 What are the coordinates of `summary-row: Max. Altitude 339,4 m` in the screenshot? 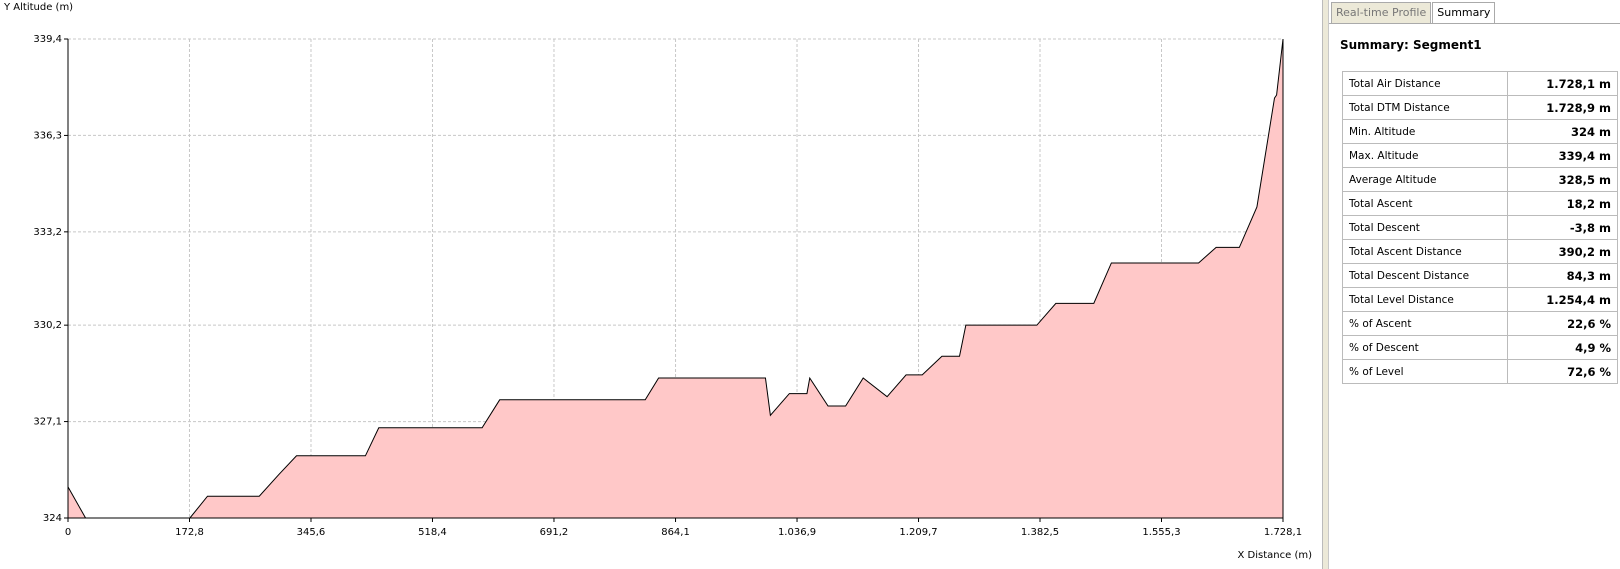 It's located at (1480, 155).